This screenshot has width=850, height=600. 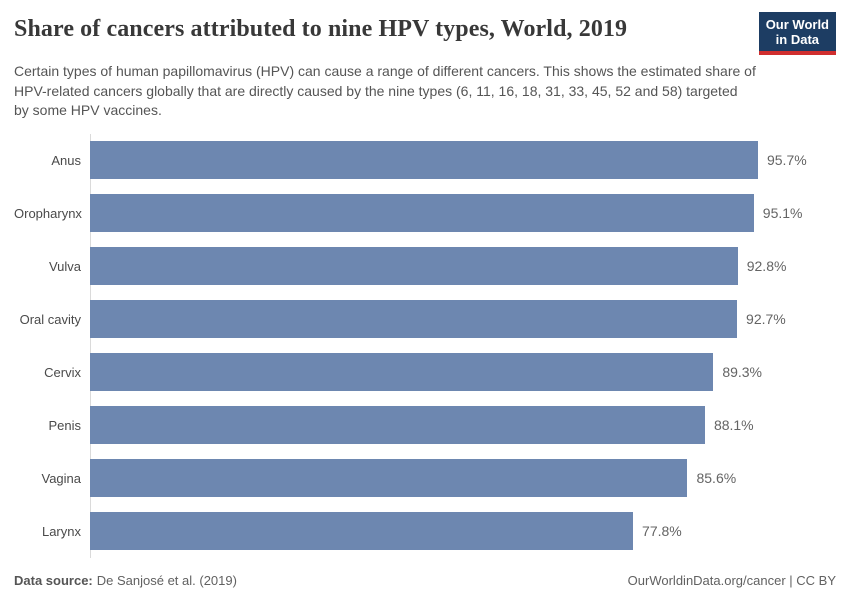 What do you see at coordinates (786, 160) in the screenshot?
I see `value-label: 95.7%` at bounding box center [786, 160].